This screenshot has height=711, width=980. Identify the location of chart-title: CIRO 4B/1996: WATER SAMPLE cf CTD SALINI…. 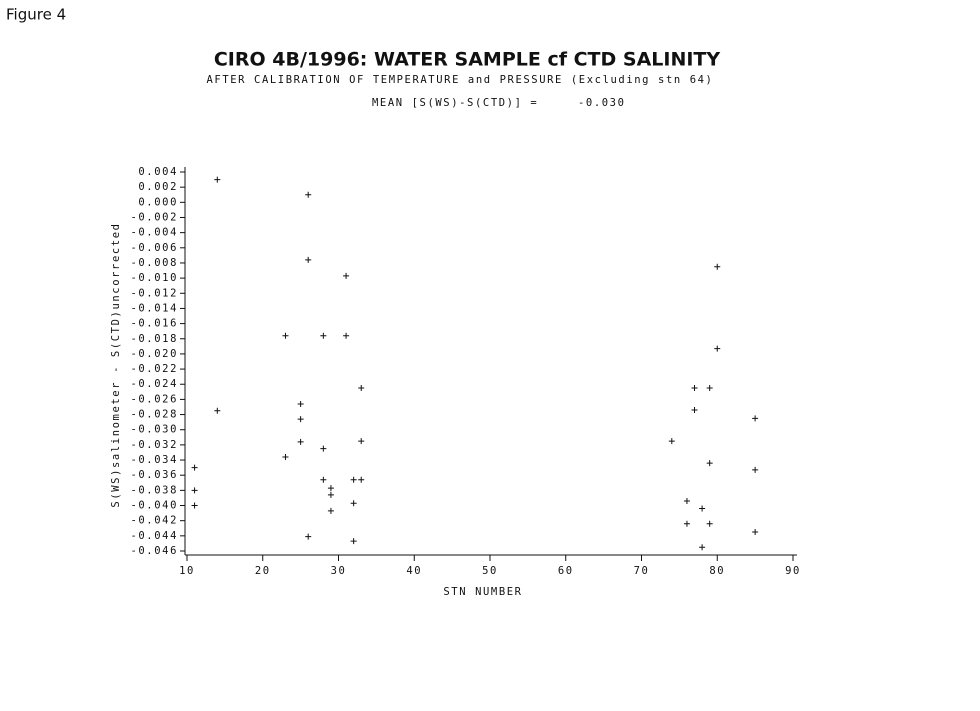
(467, 60).